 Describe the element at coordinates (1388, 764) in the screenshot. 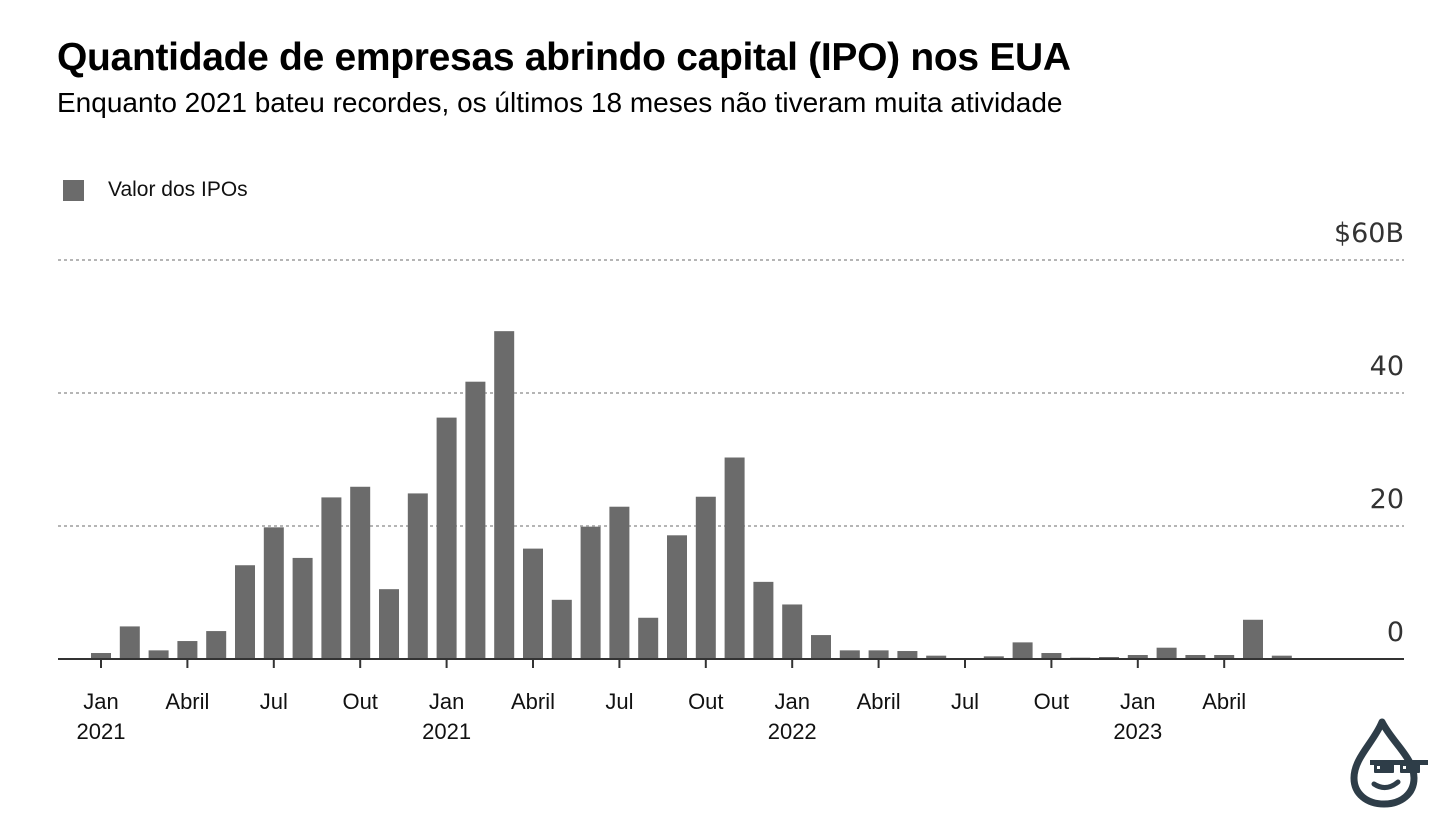

I see `droplet-with-sunglasses-icon` at that location.